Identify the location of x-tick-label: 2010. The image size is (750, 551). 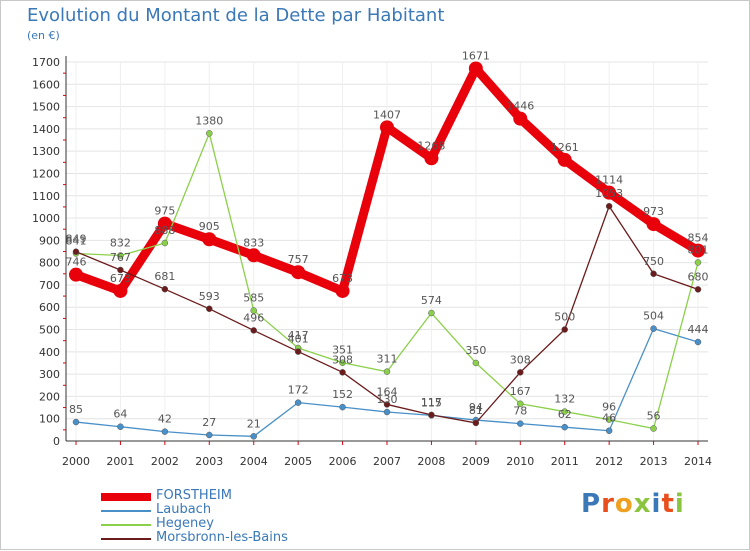
(520, 461).